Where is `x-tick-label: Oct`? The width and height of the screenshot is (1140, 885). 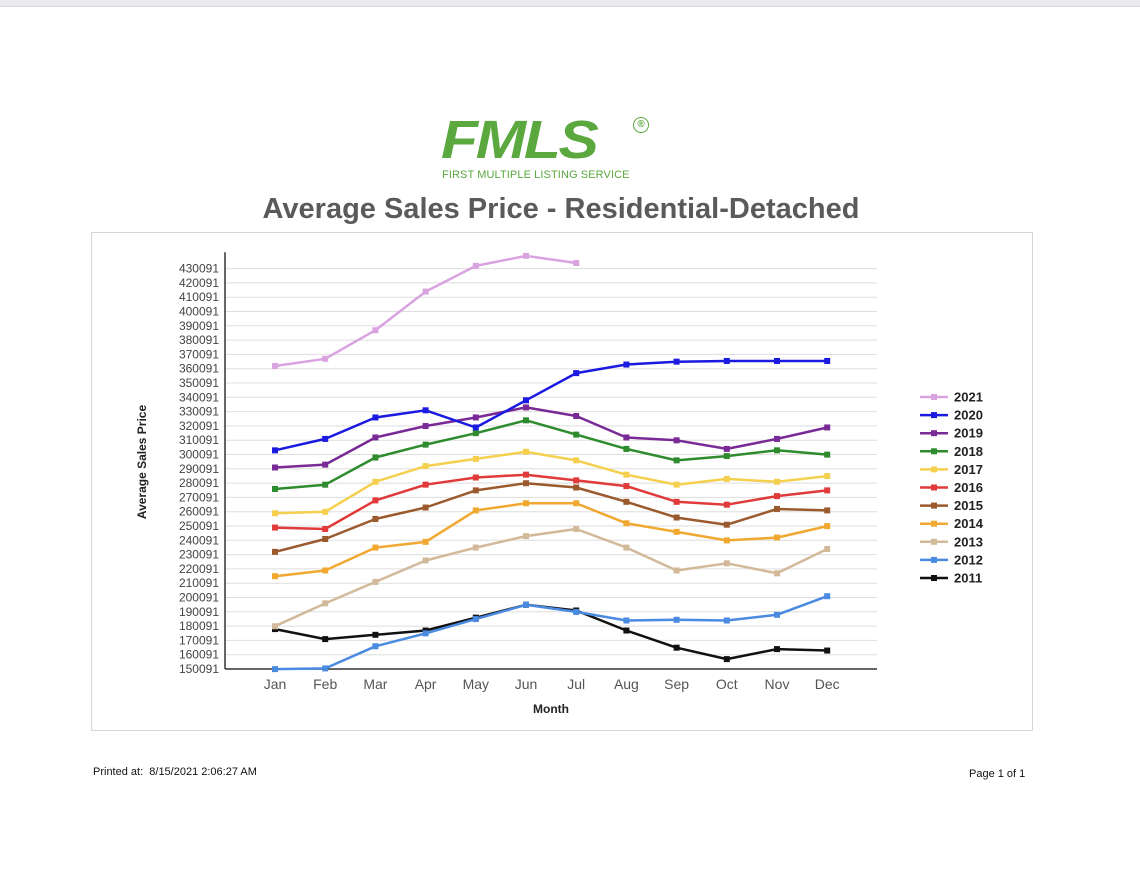 x-tick-label: Oct is located at coordinates (727, 684).